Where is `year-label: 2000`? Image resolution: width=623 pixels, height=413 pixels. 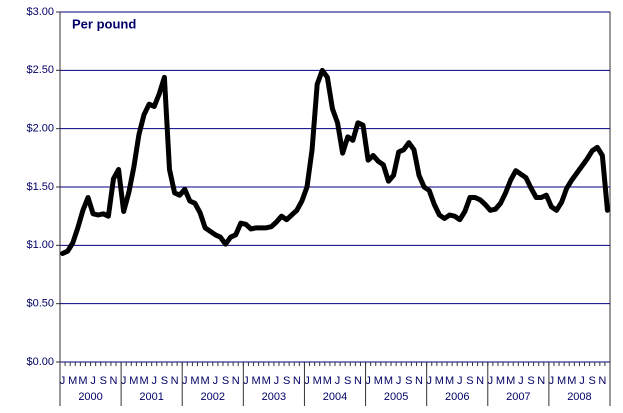
year-label: 2000 is located at coordinates (90, 397).